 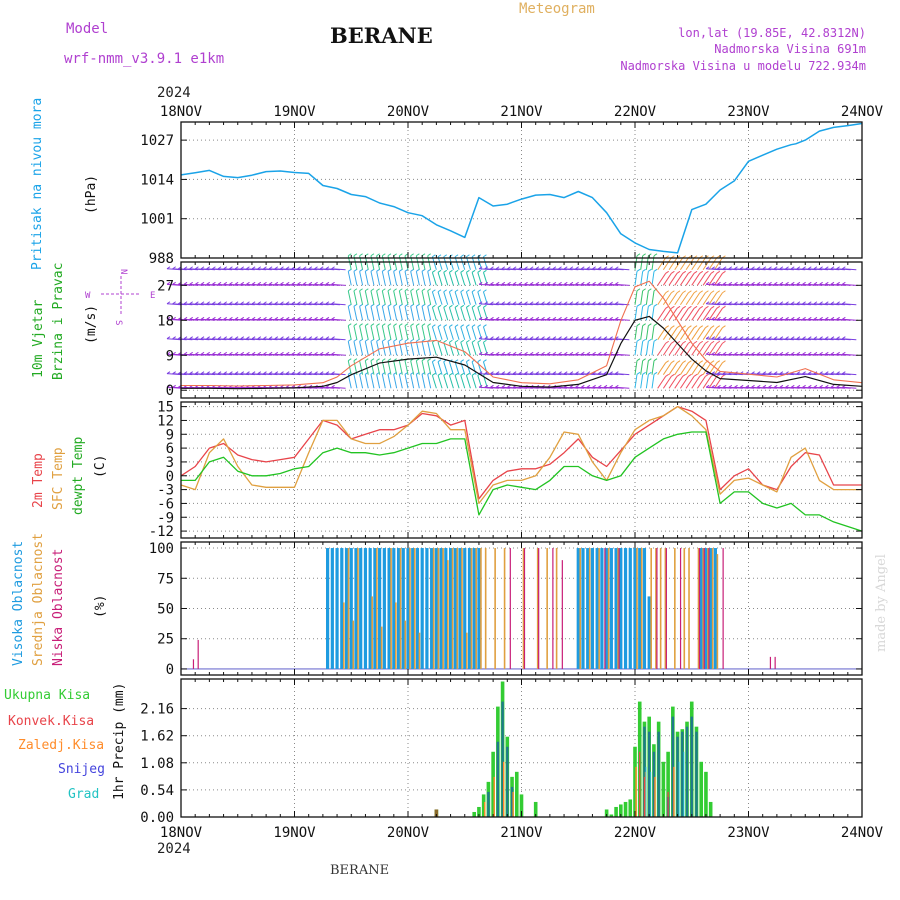 What do you see at coordinates (535, 809) in the screenshot?
I see `total-precip-bar` at bounding box center [535, 809].